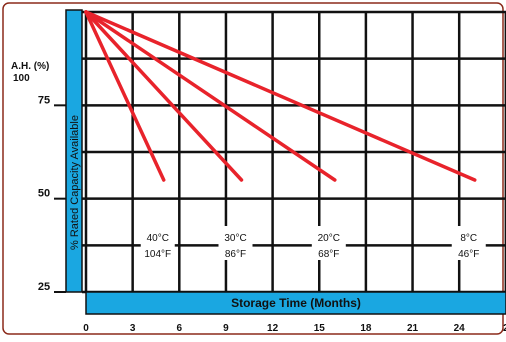 This screenshot has width=506, height=342. I want to click on x-tick-label: 24, so click(460, 328).